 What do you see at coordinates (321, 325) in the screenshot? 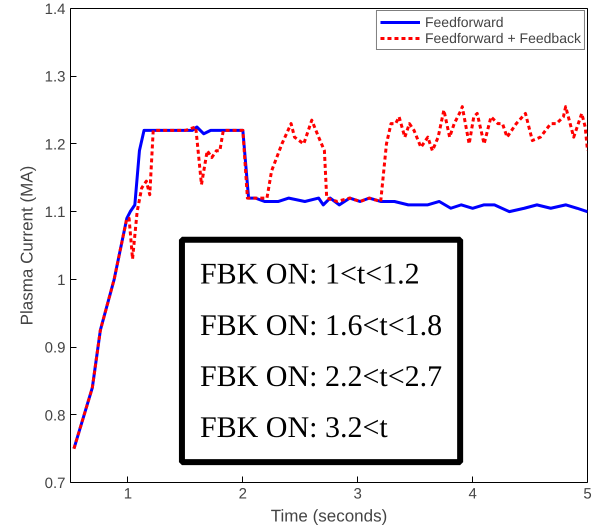
I see `annotation: FBK ON: 1.6<t<1.8` at bounding box center [321, 325].